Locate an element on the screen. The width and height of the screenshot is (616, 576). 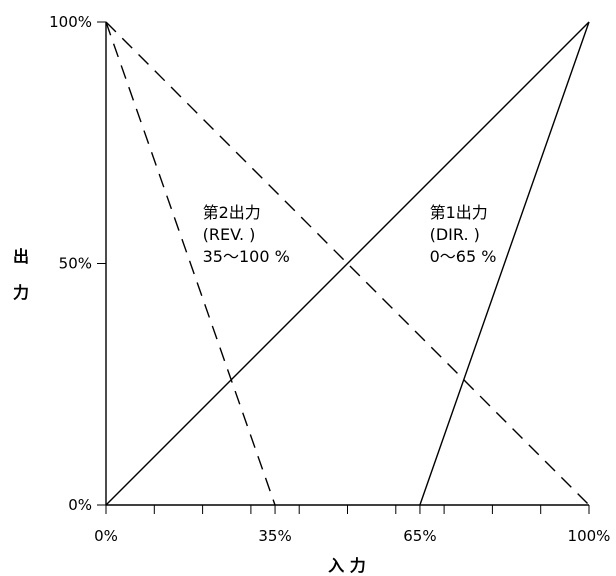
y-axis-label: 出力 is located at coordinates (21, 274).